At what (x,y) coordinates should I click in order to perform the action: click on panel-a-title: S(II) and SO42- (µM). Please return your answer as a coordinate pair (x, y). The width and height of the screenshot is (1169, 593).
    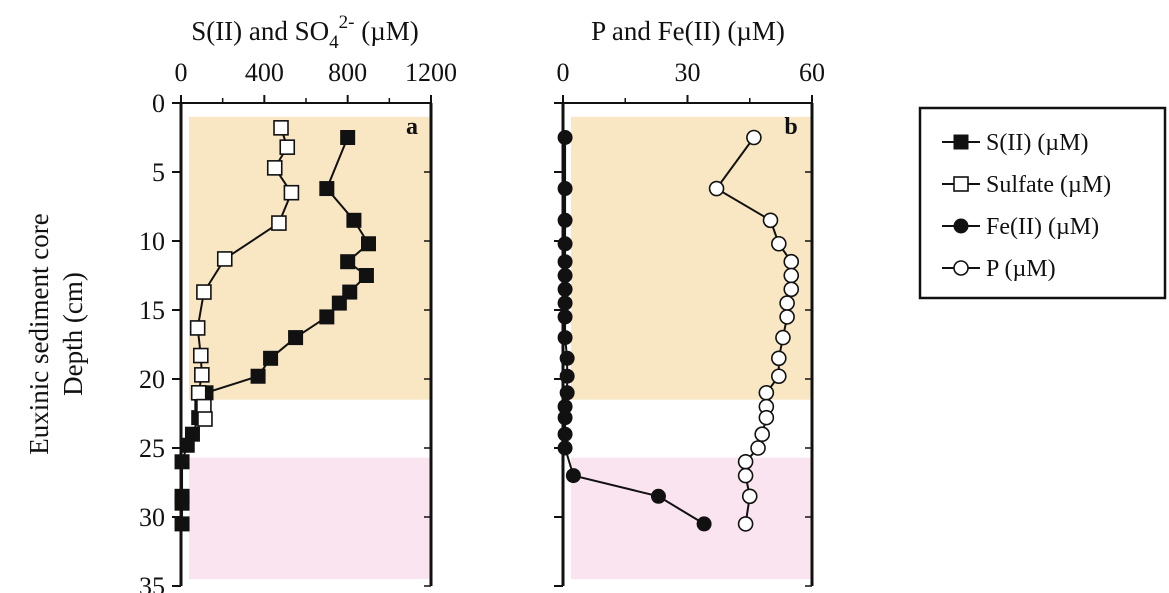
    Looking at the image, I should click on (305, 32).